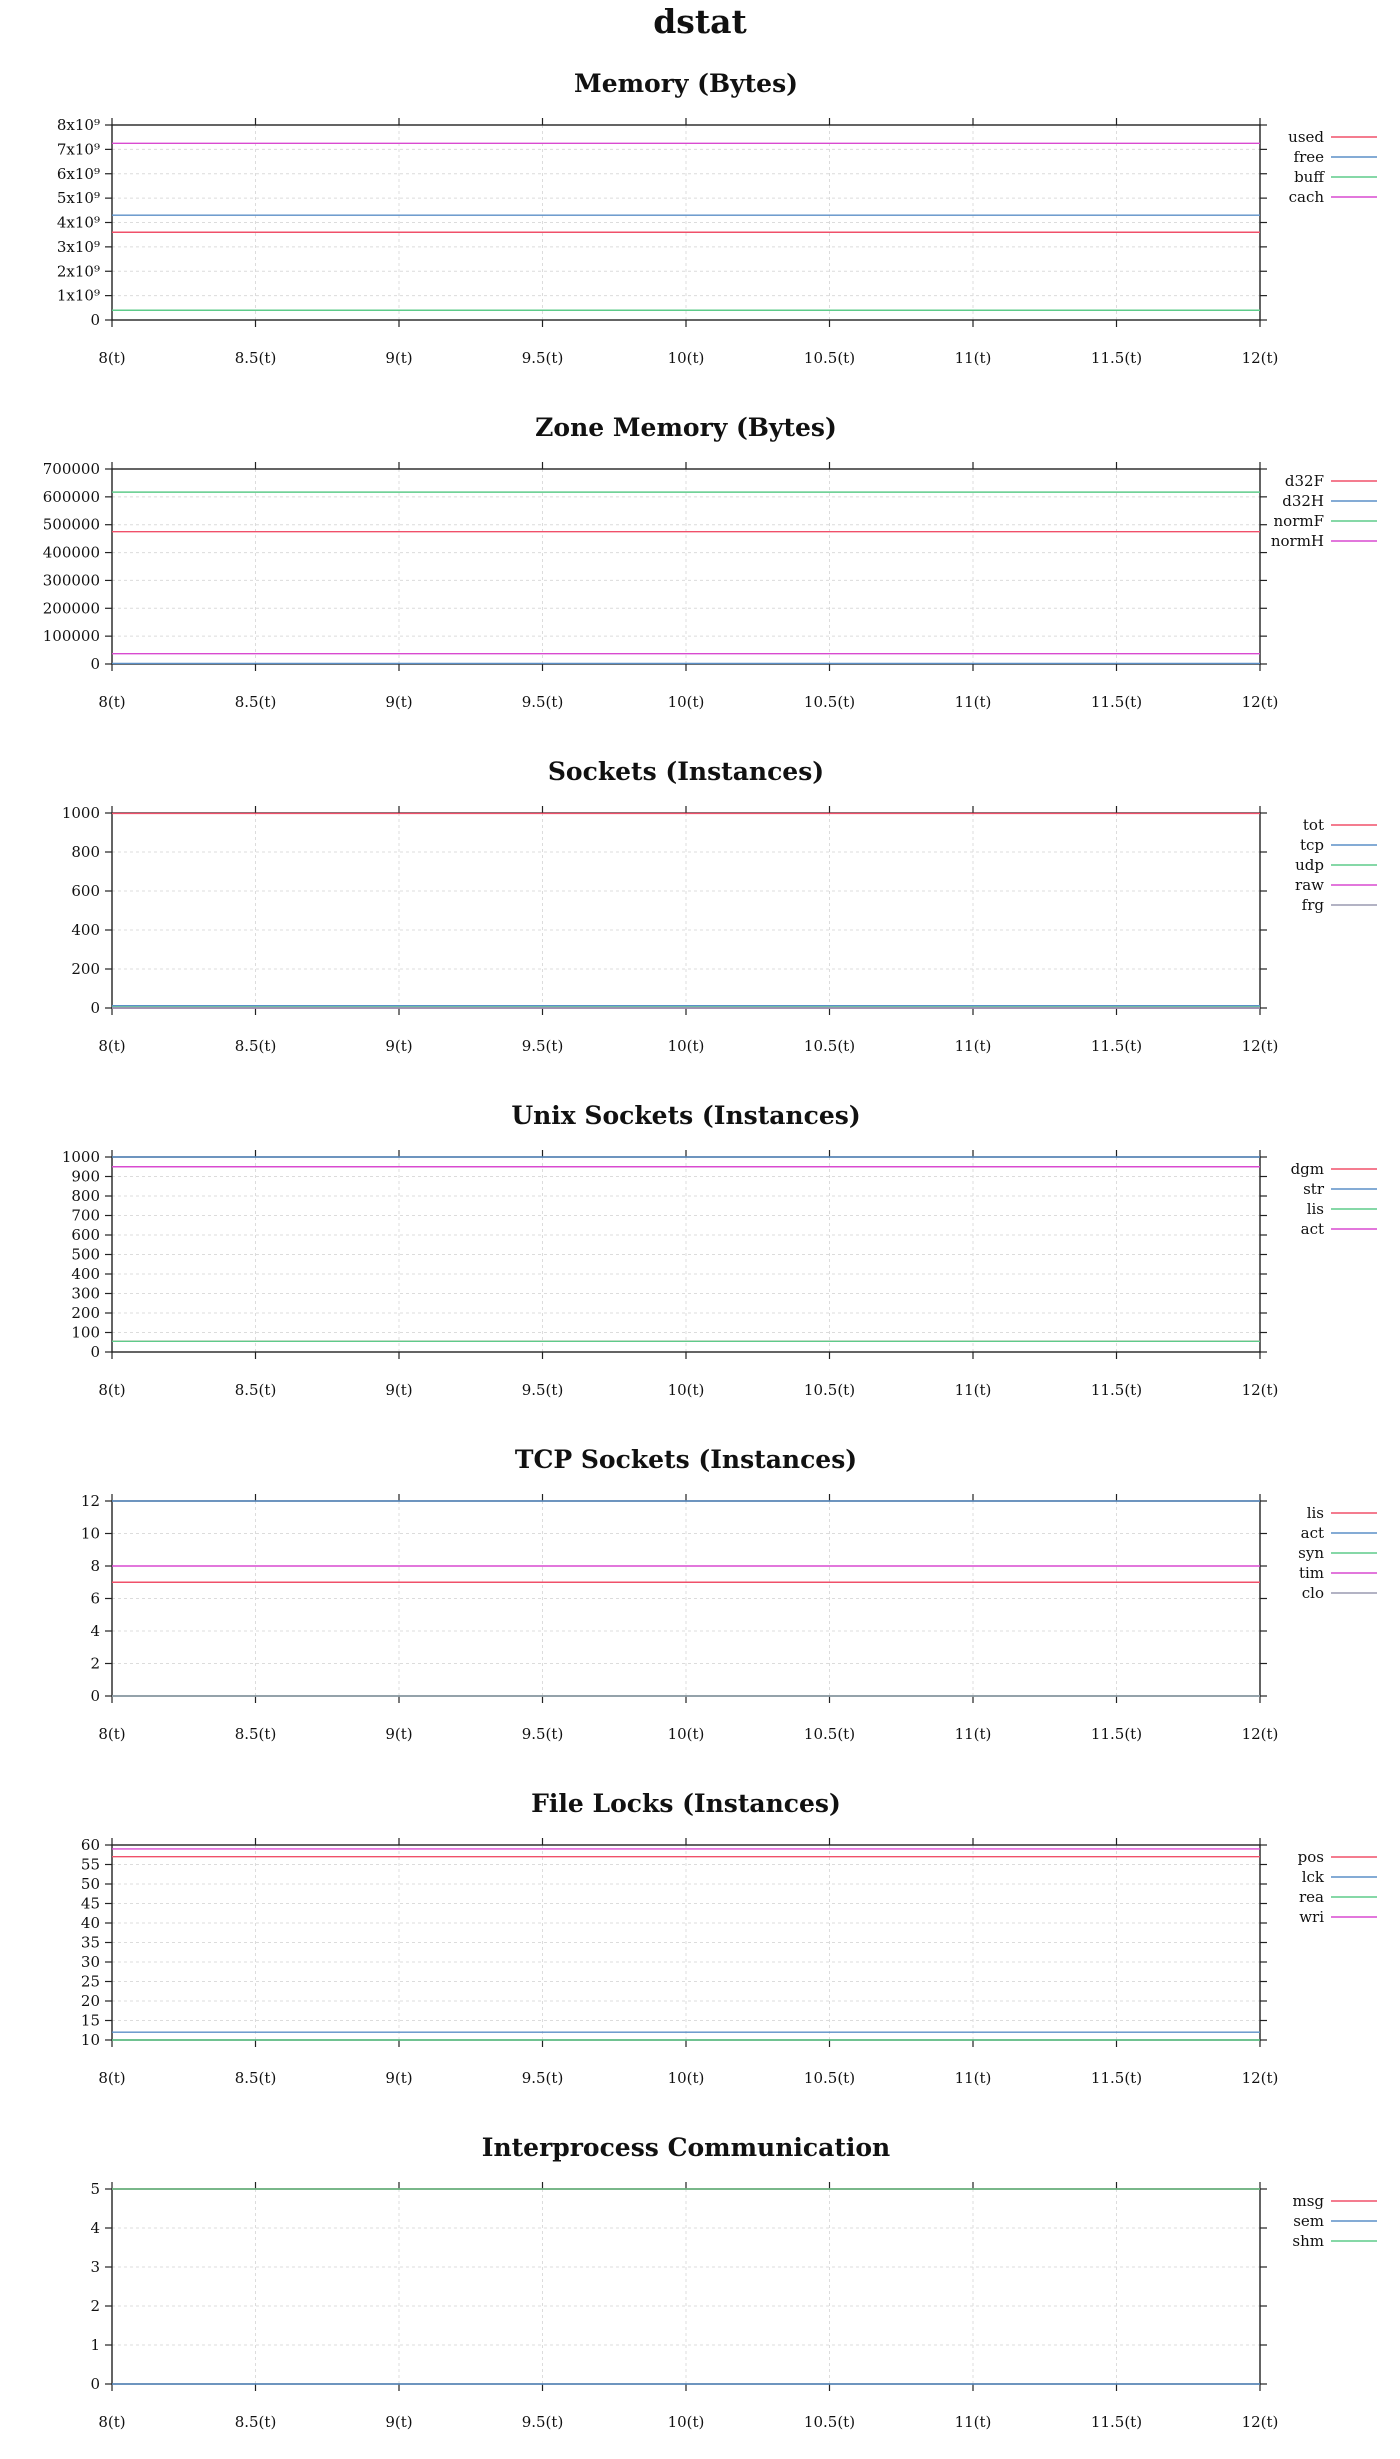 The height and width of the screenshot is (2459, 1400). What do you see at coordinates (1312, 845) in the screenshot?
I see `legend-label-tcp: tcp` at bounding box center [1312, 845].